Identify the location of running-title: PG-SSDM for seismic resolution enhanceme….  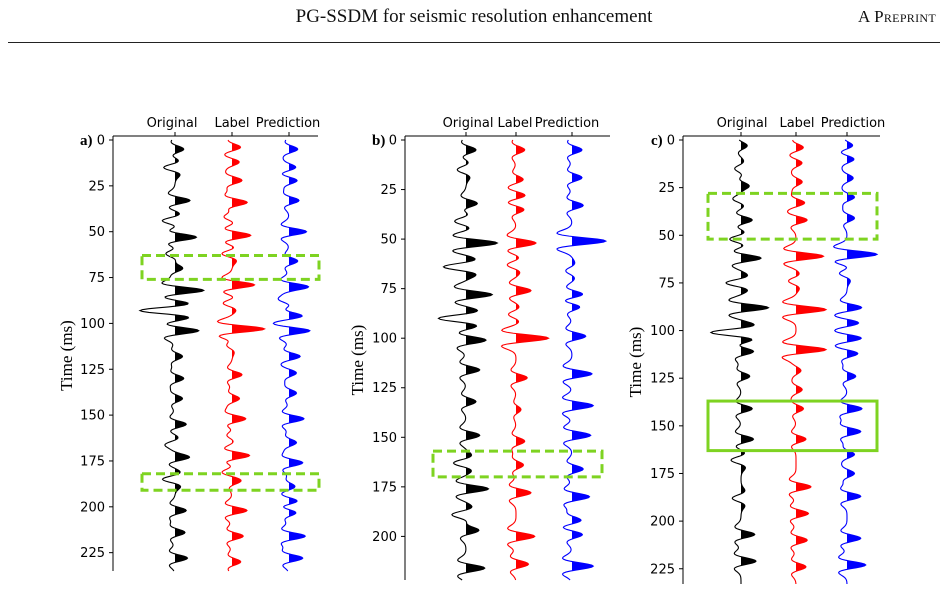
(474, 16).